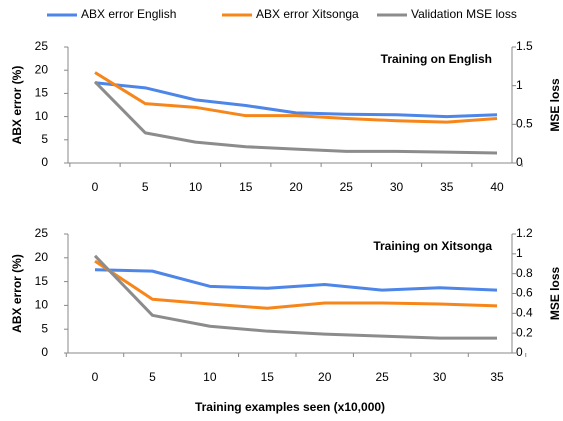 The width and height of the screenshot is (563, 421). What do you see at coordinates (524, 233) in the screenshot?
I see `y2-tick-label: 1.2` at bounding box center [524, 233].